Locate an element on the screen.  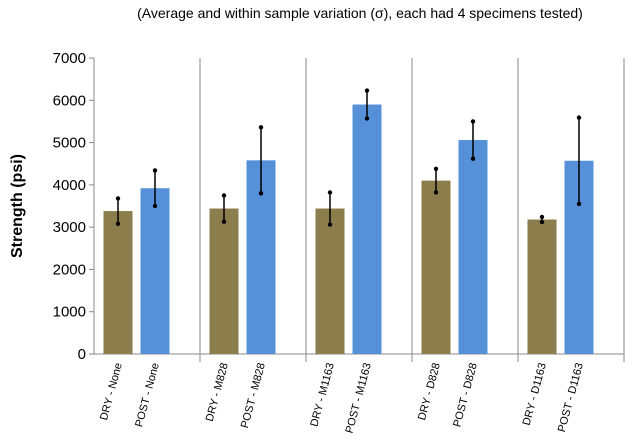
y-tick-label: 2000 is located at coordinates (69, 269).